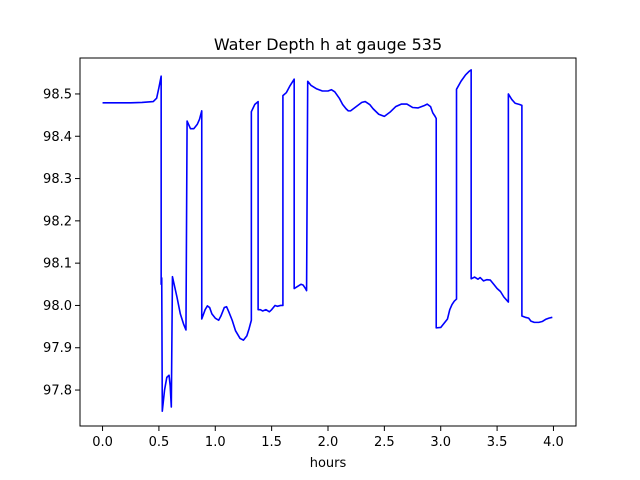  I want to click on y-axis-ticks: 97.8 97.9 98.0 98.1 98.2 98.3 98.4 98.5, so click(61, 243).